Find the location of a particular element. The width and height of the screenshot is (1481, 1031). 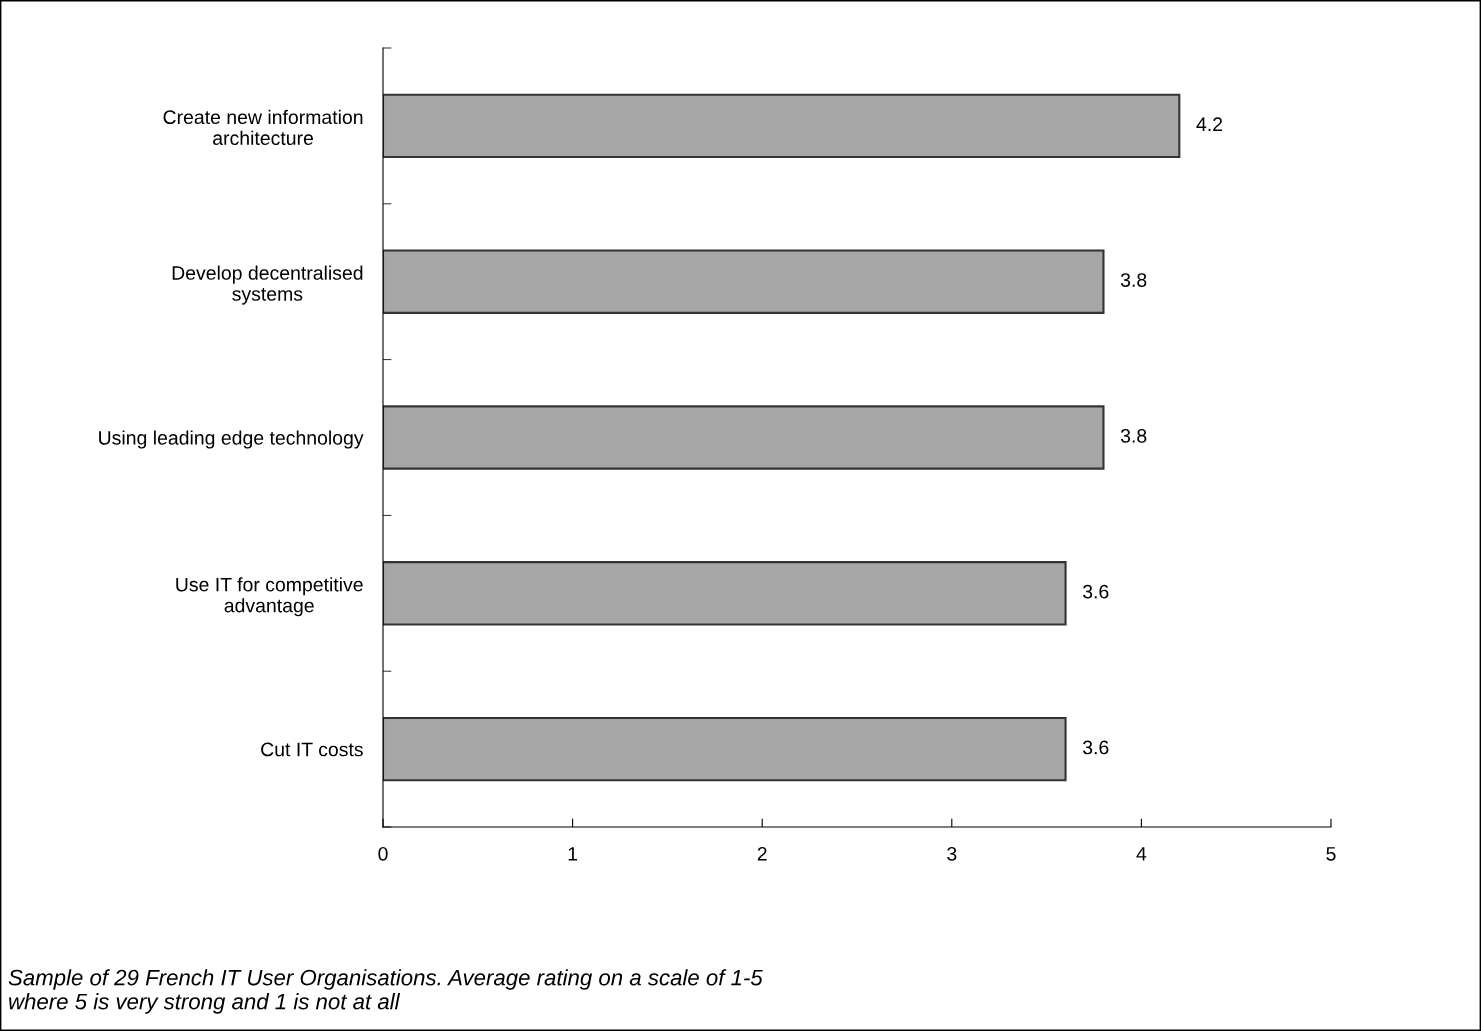

y-tick-label: Cut IT costs is located at coordinates (312, 749).